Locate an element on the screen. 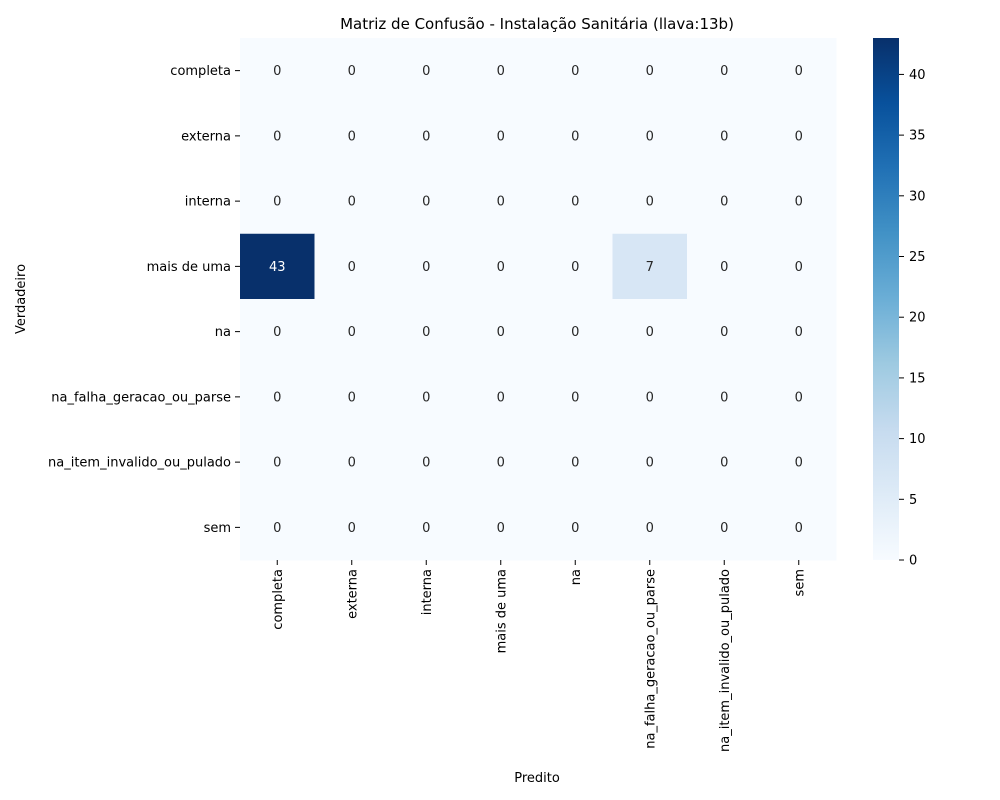 This screenshot has width=1000, height=800. x-tick-label: mais de uma is located at coordinates (501, 611).